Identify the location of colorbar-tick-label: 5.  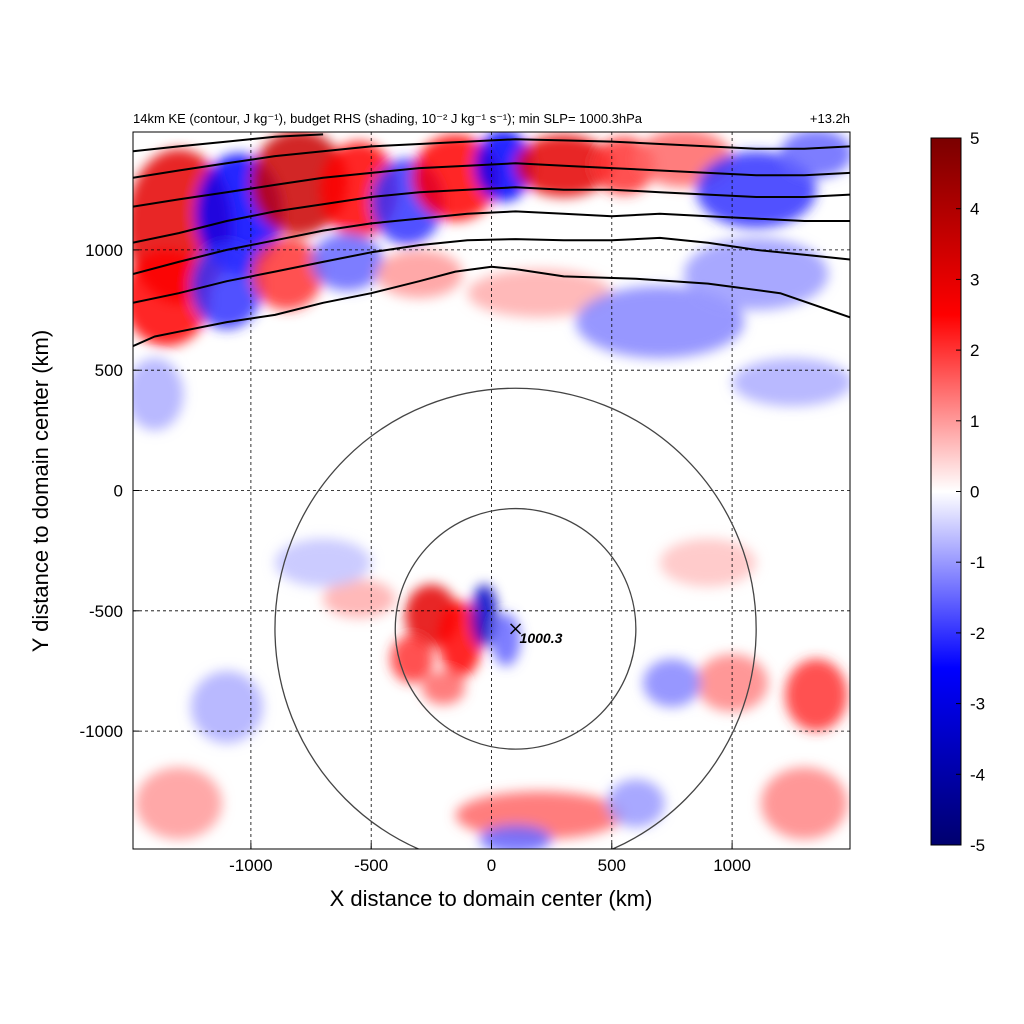
(974, 138).